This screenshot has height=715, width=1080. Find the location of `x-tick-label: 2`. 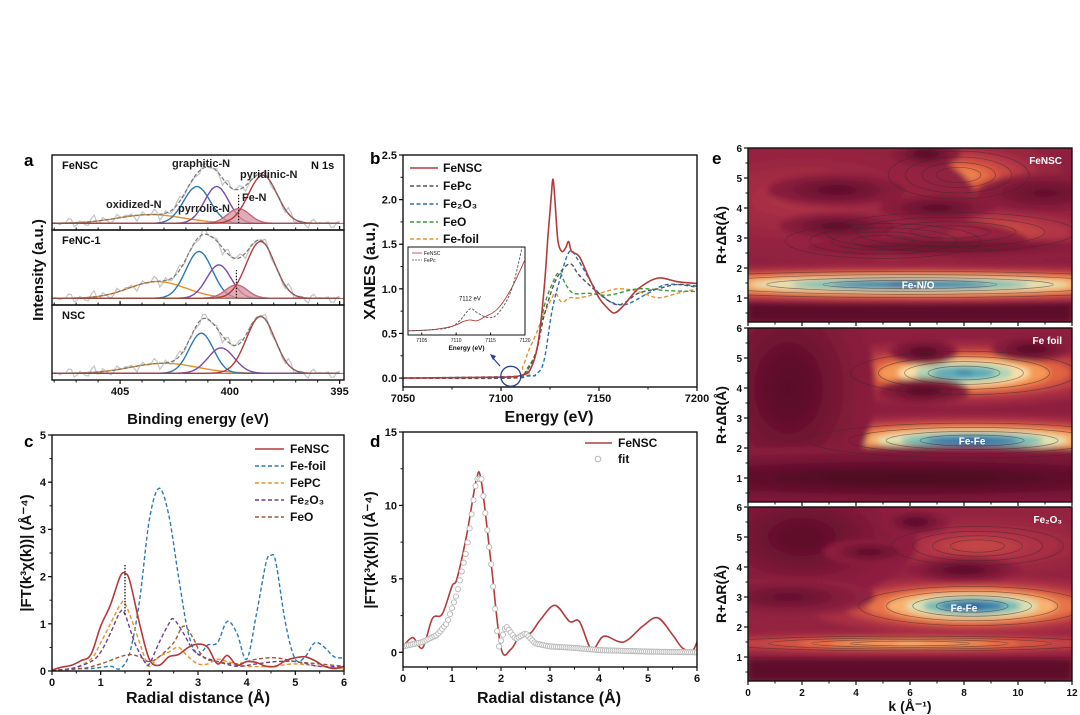

x-tick-label: 2 is located at coordinates (501, 679).